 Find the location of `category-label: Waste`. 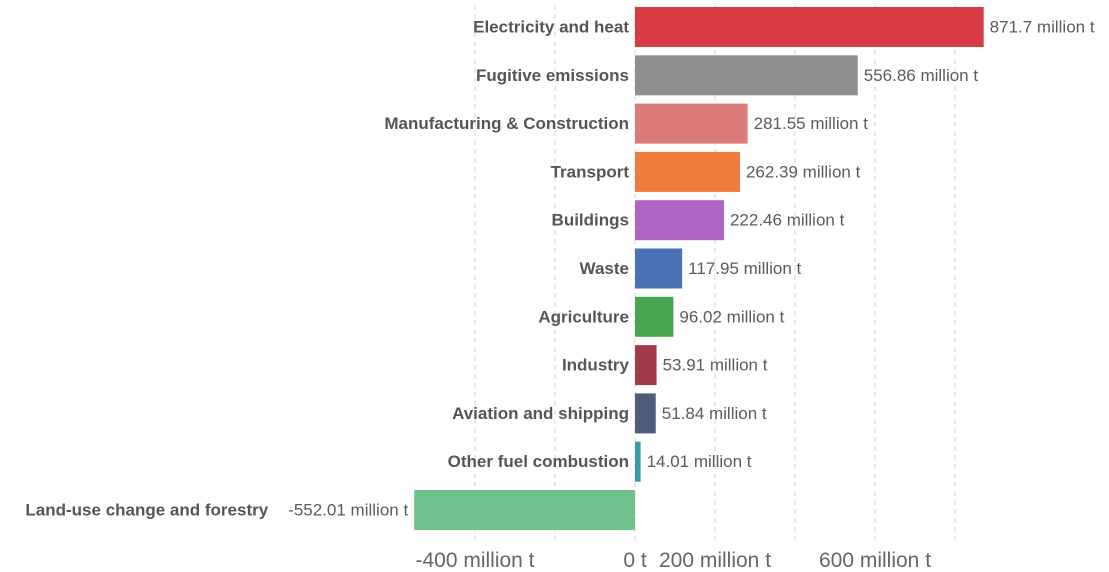

category-label: Waste is located at coordinates (604, 268).